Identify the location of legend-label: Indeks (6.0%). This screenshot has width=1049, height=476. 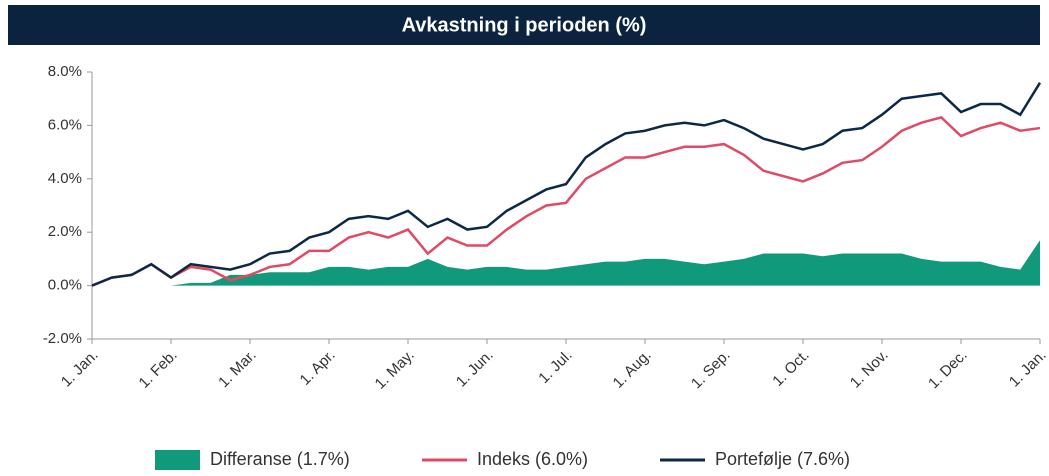
(532, 459).